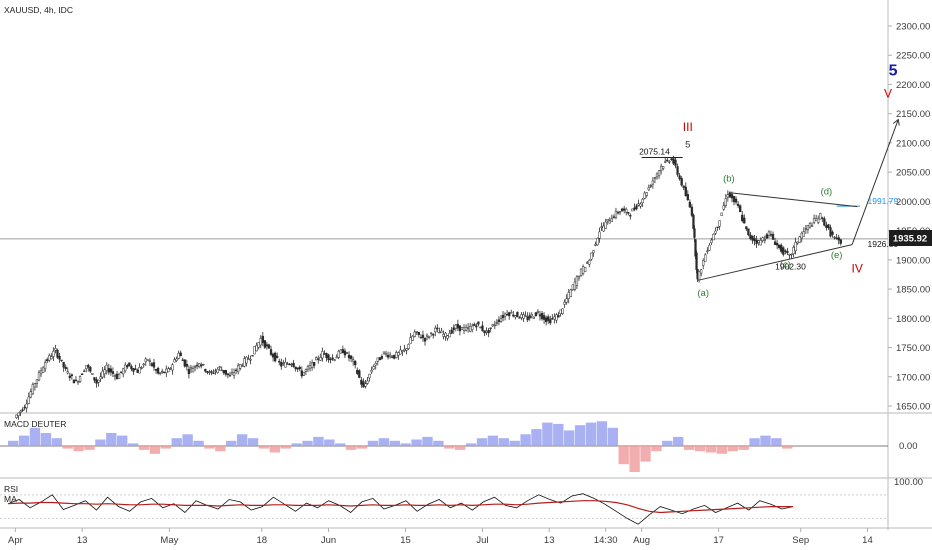 This screenshot has height=550, width=932. Describe the element at coordinates (837, 255) in the screenshot. I see `wave-label: (e)` at that location.